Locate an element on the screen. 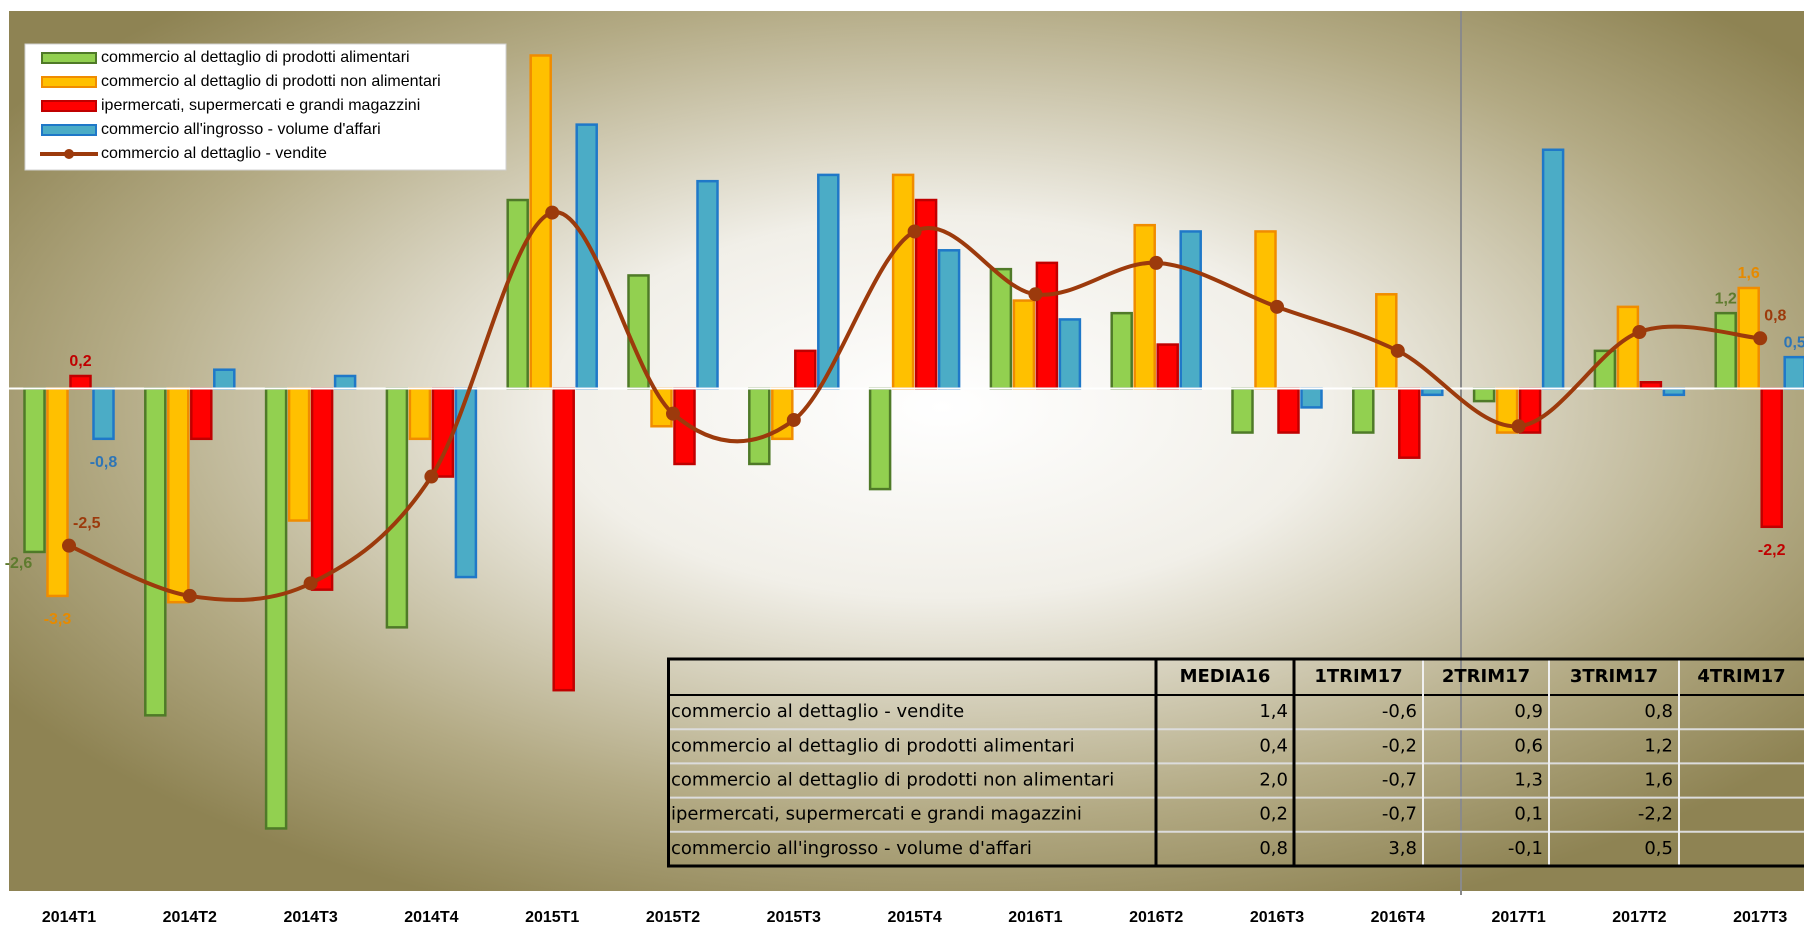  table-cell: -2,2 is located at coordinates (1655, 814).